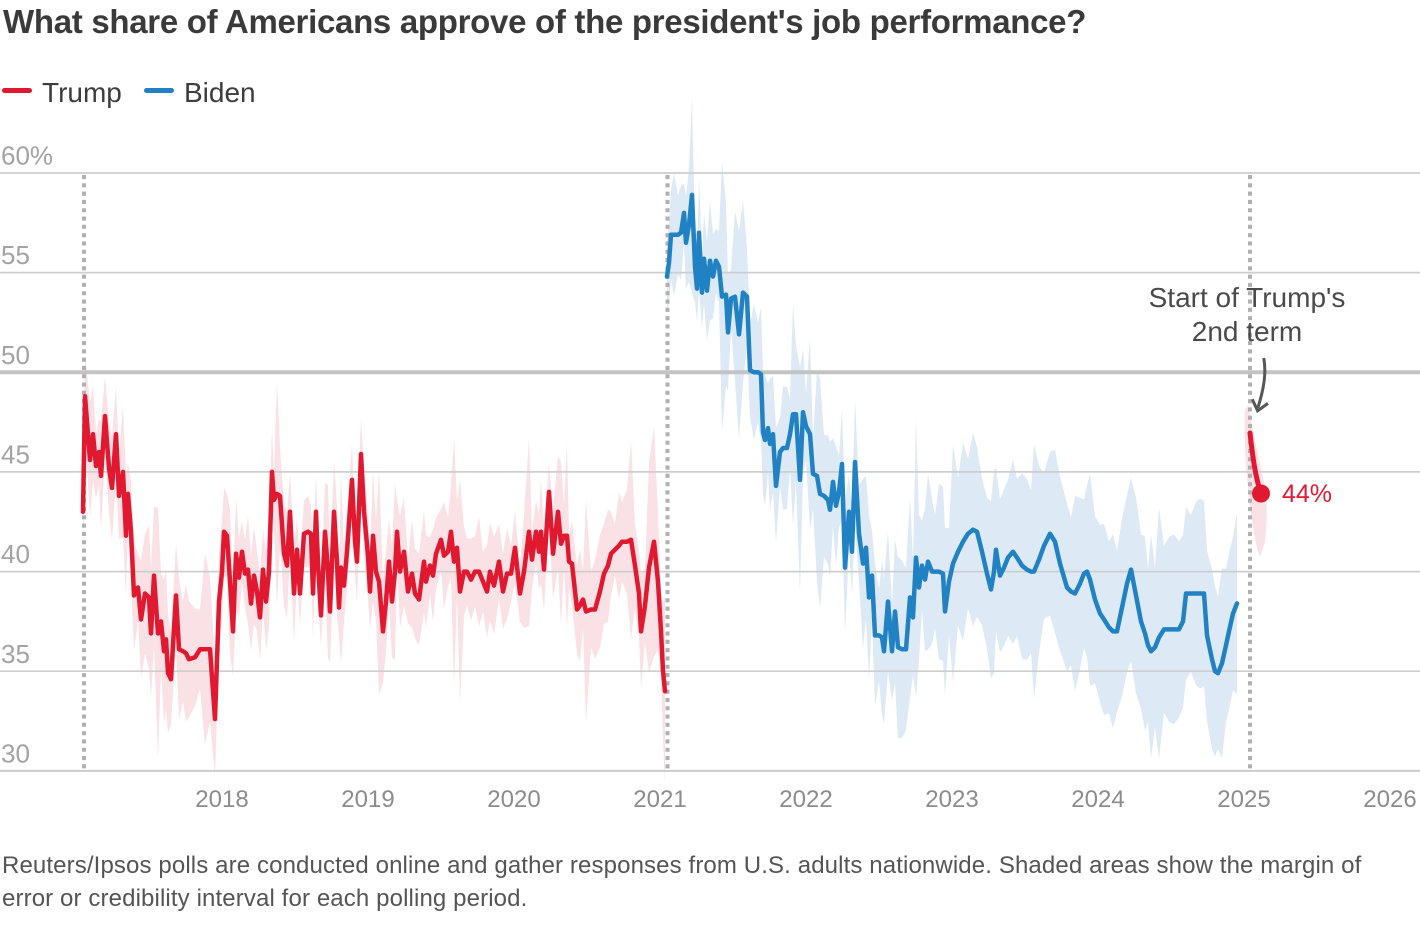 This screenshot has width=1420, height=925. Describe the element at coordinates (951, 799) in the screenshot. I see `svg-text: 2023` at that location.